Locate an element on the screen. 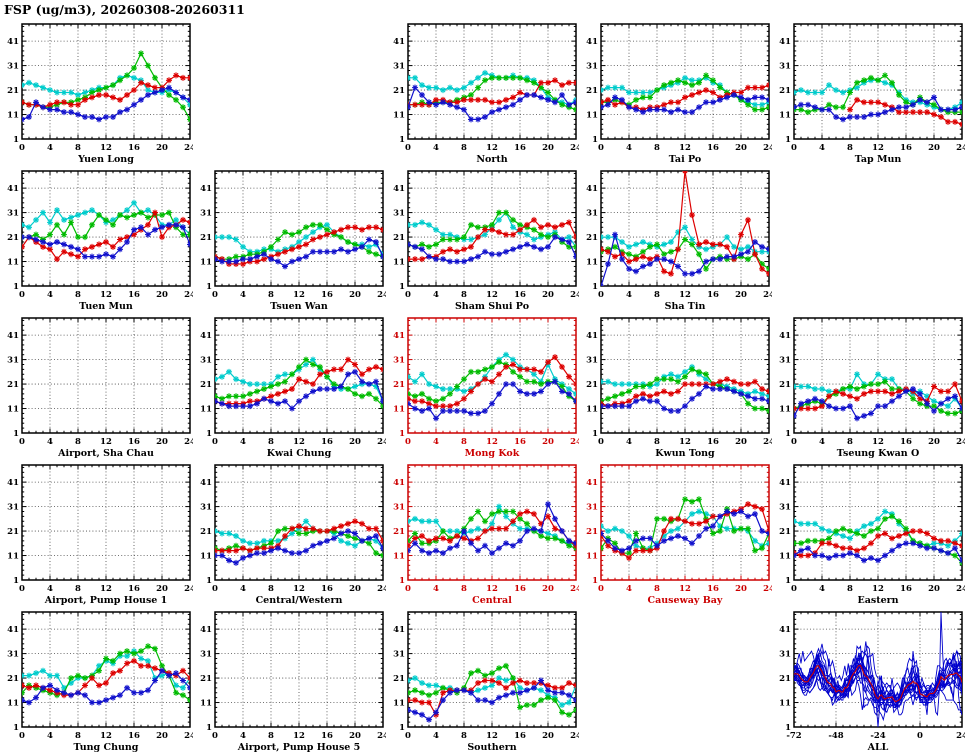 This screenshot has width=965, height=755. chart-label: Airport, Sha Chau is located at coordinates (105, 453).